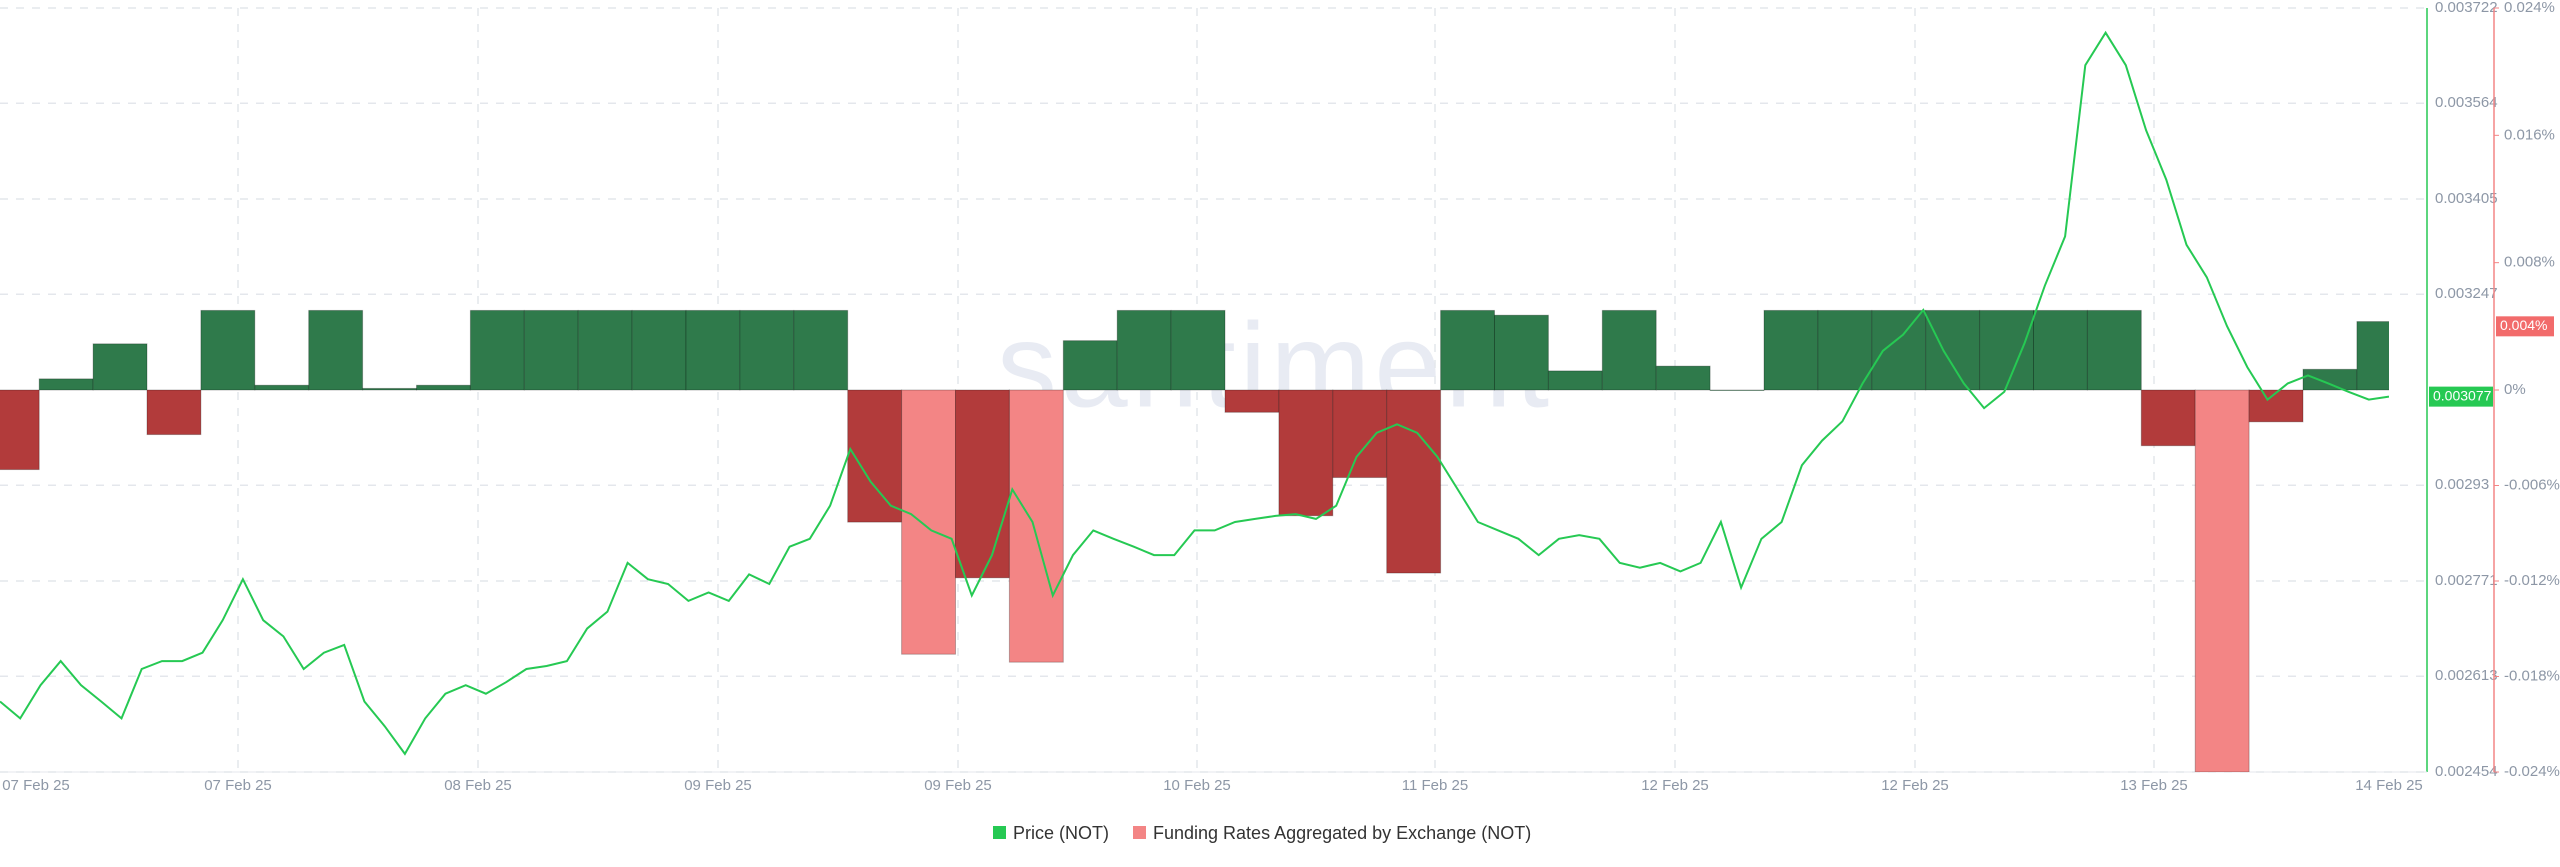 The width and height of the screenshot is (2560, 867). What do you see at coordinates (2532, 484) in the screenshot?
I see `y2-tick-label: -0.006%` at bounding box center [2532, 484].